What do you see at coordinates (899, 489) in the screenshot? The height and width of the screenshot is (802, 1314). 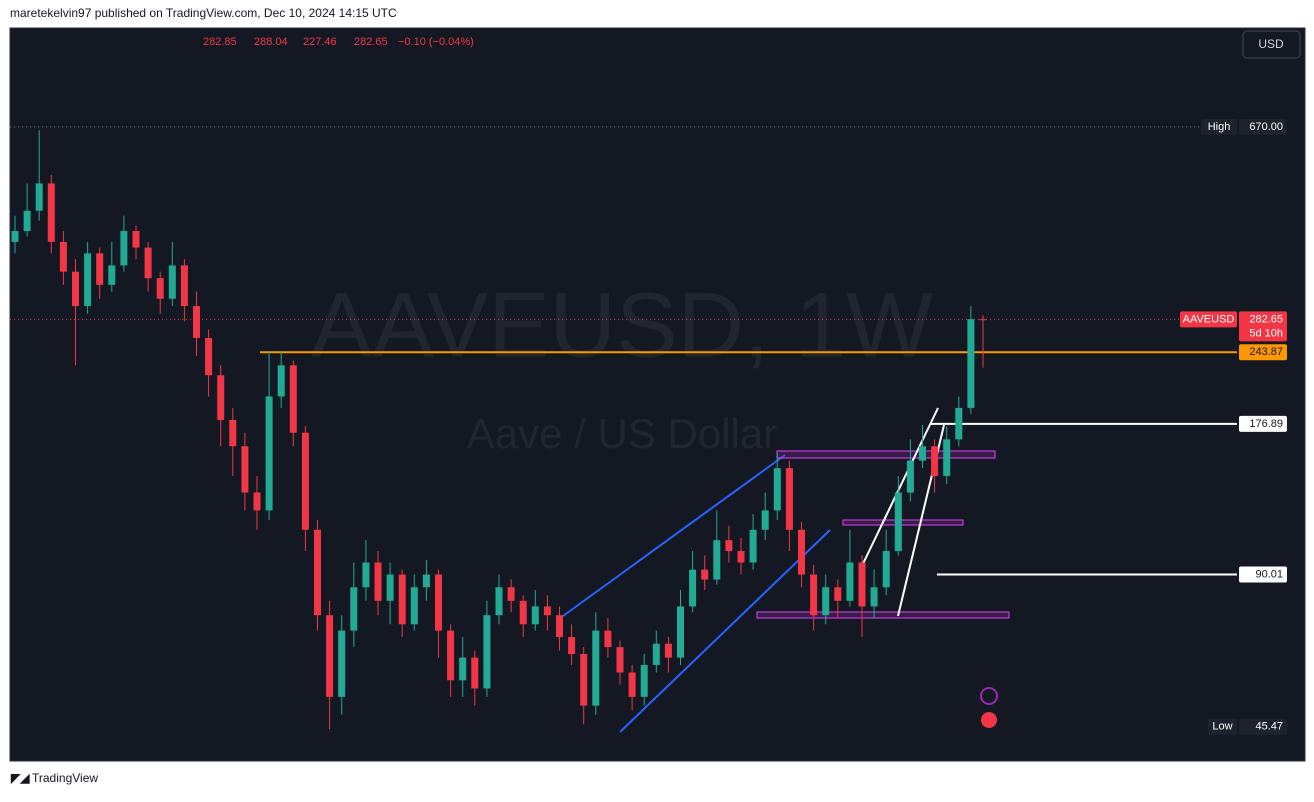 I see `trend-line` at bounding box center [899, 489].